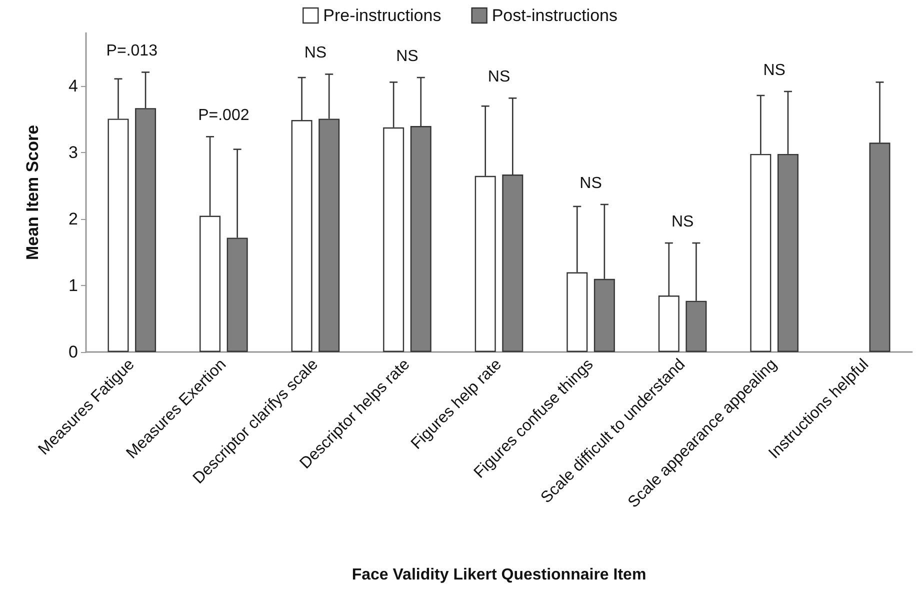 This screenshot has height=592, width=920. Describe the element at coordinates (555, 15) in the screenshot. I see `legend-label: Post-instructions` at that location.